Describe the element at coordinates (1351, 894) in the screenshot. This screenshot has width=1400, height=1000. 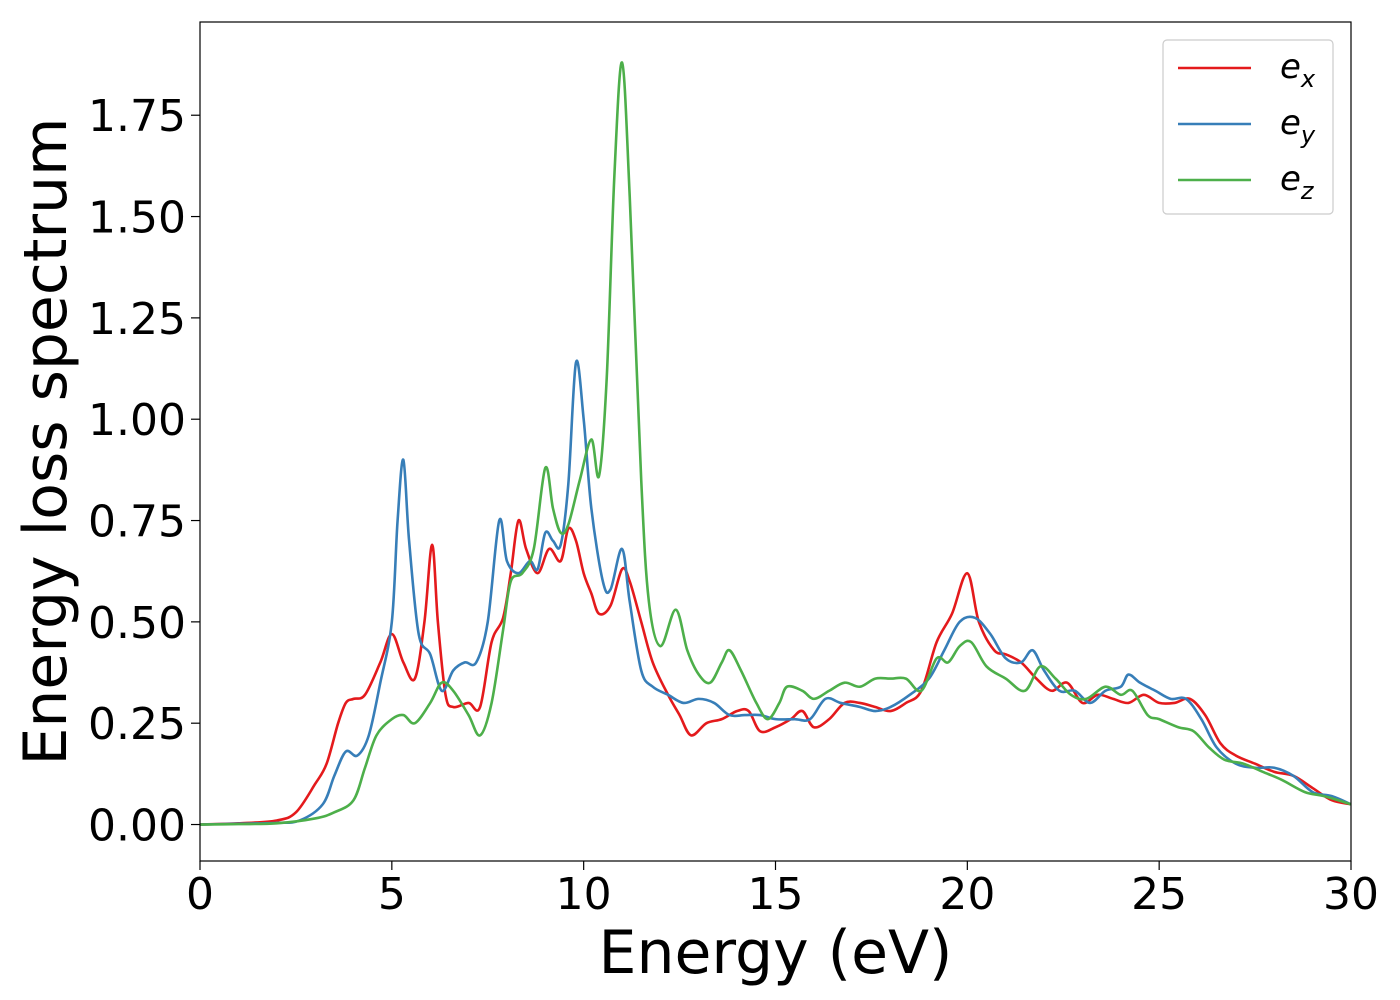
I see `x-tick-label: 30` at that location.